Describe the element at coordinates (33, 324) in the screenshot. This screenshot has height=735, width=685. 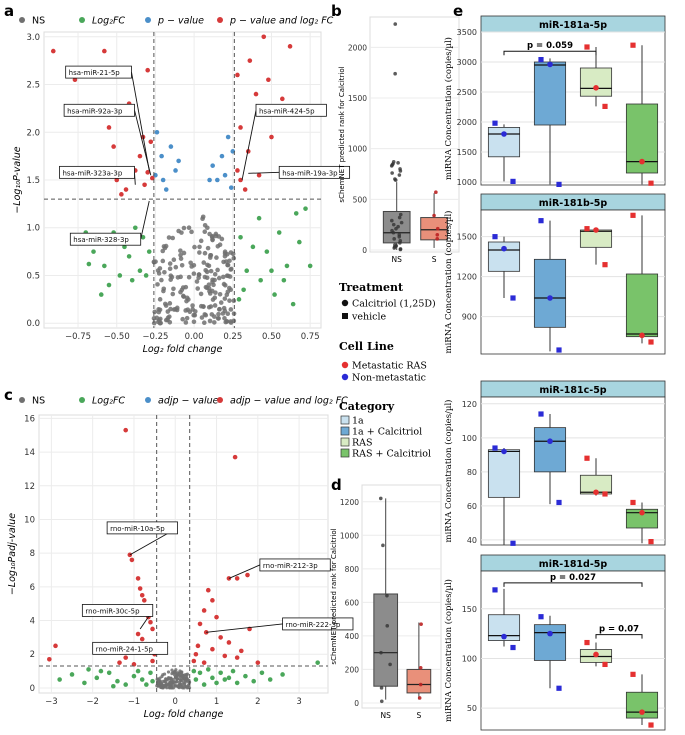
I see `y-tick-label: 0.0` at that location.